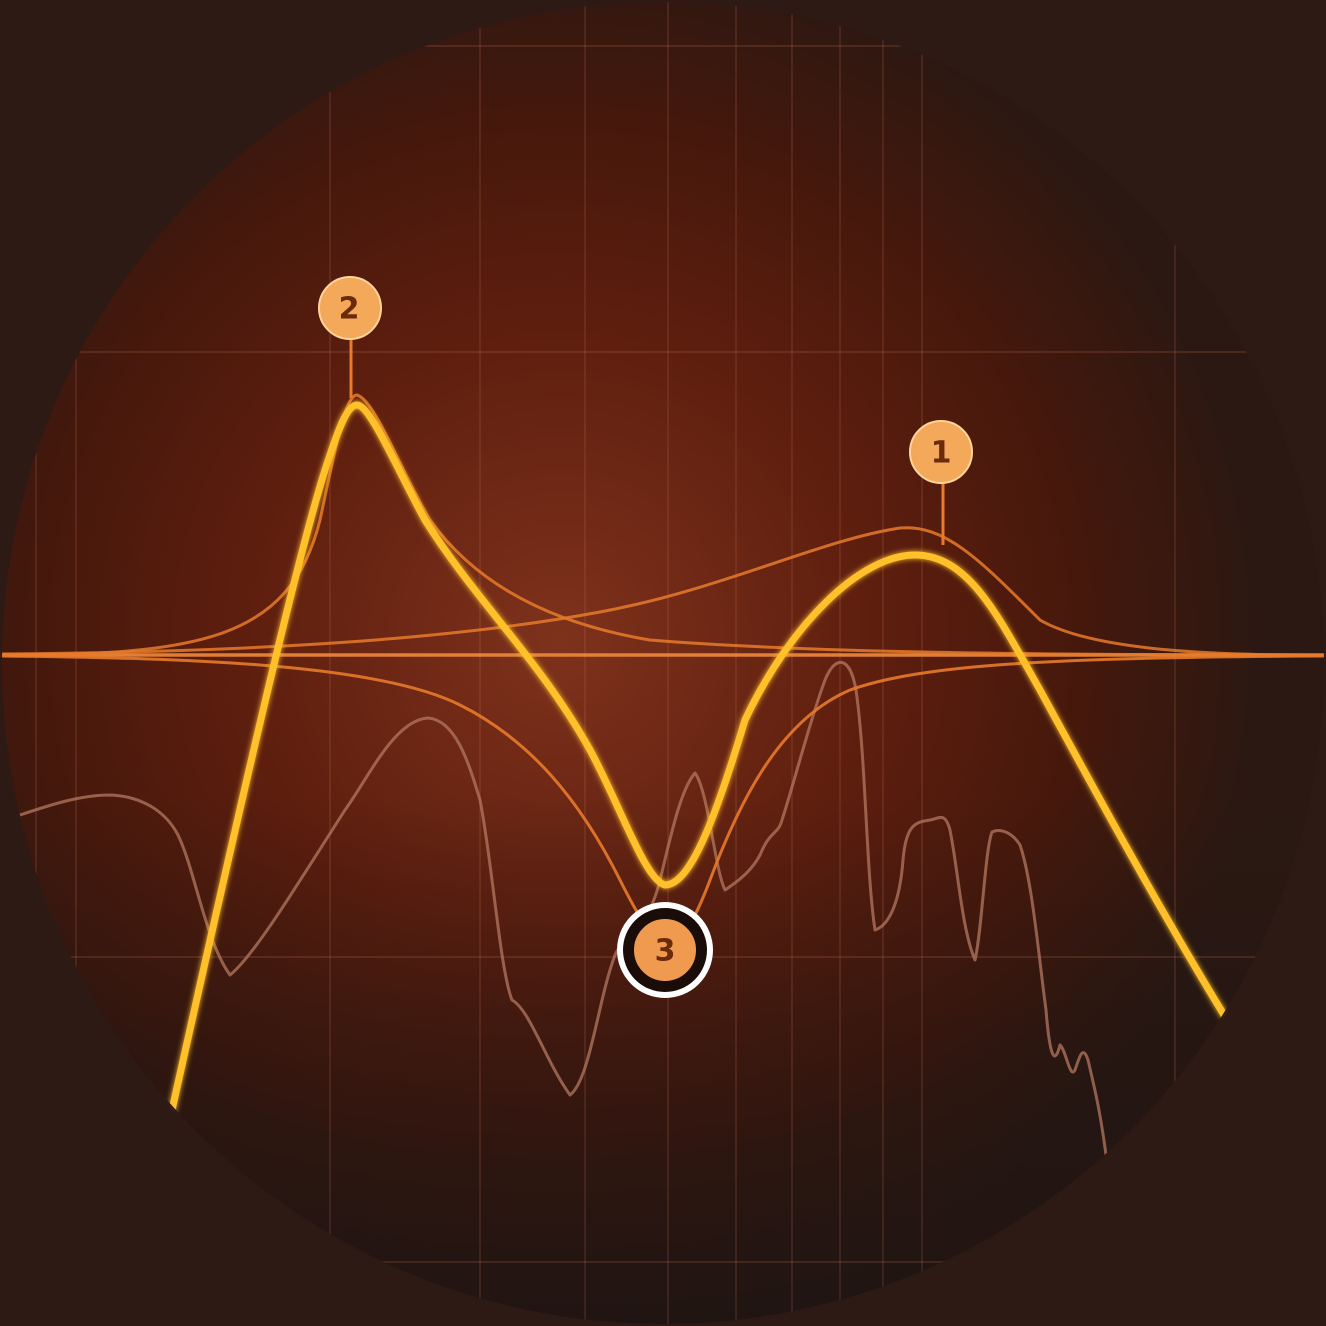 Image resolution: width=1326 pixels, height=1326 pixels. I want to click on band-2-handle: 2, so click(350, 337).